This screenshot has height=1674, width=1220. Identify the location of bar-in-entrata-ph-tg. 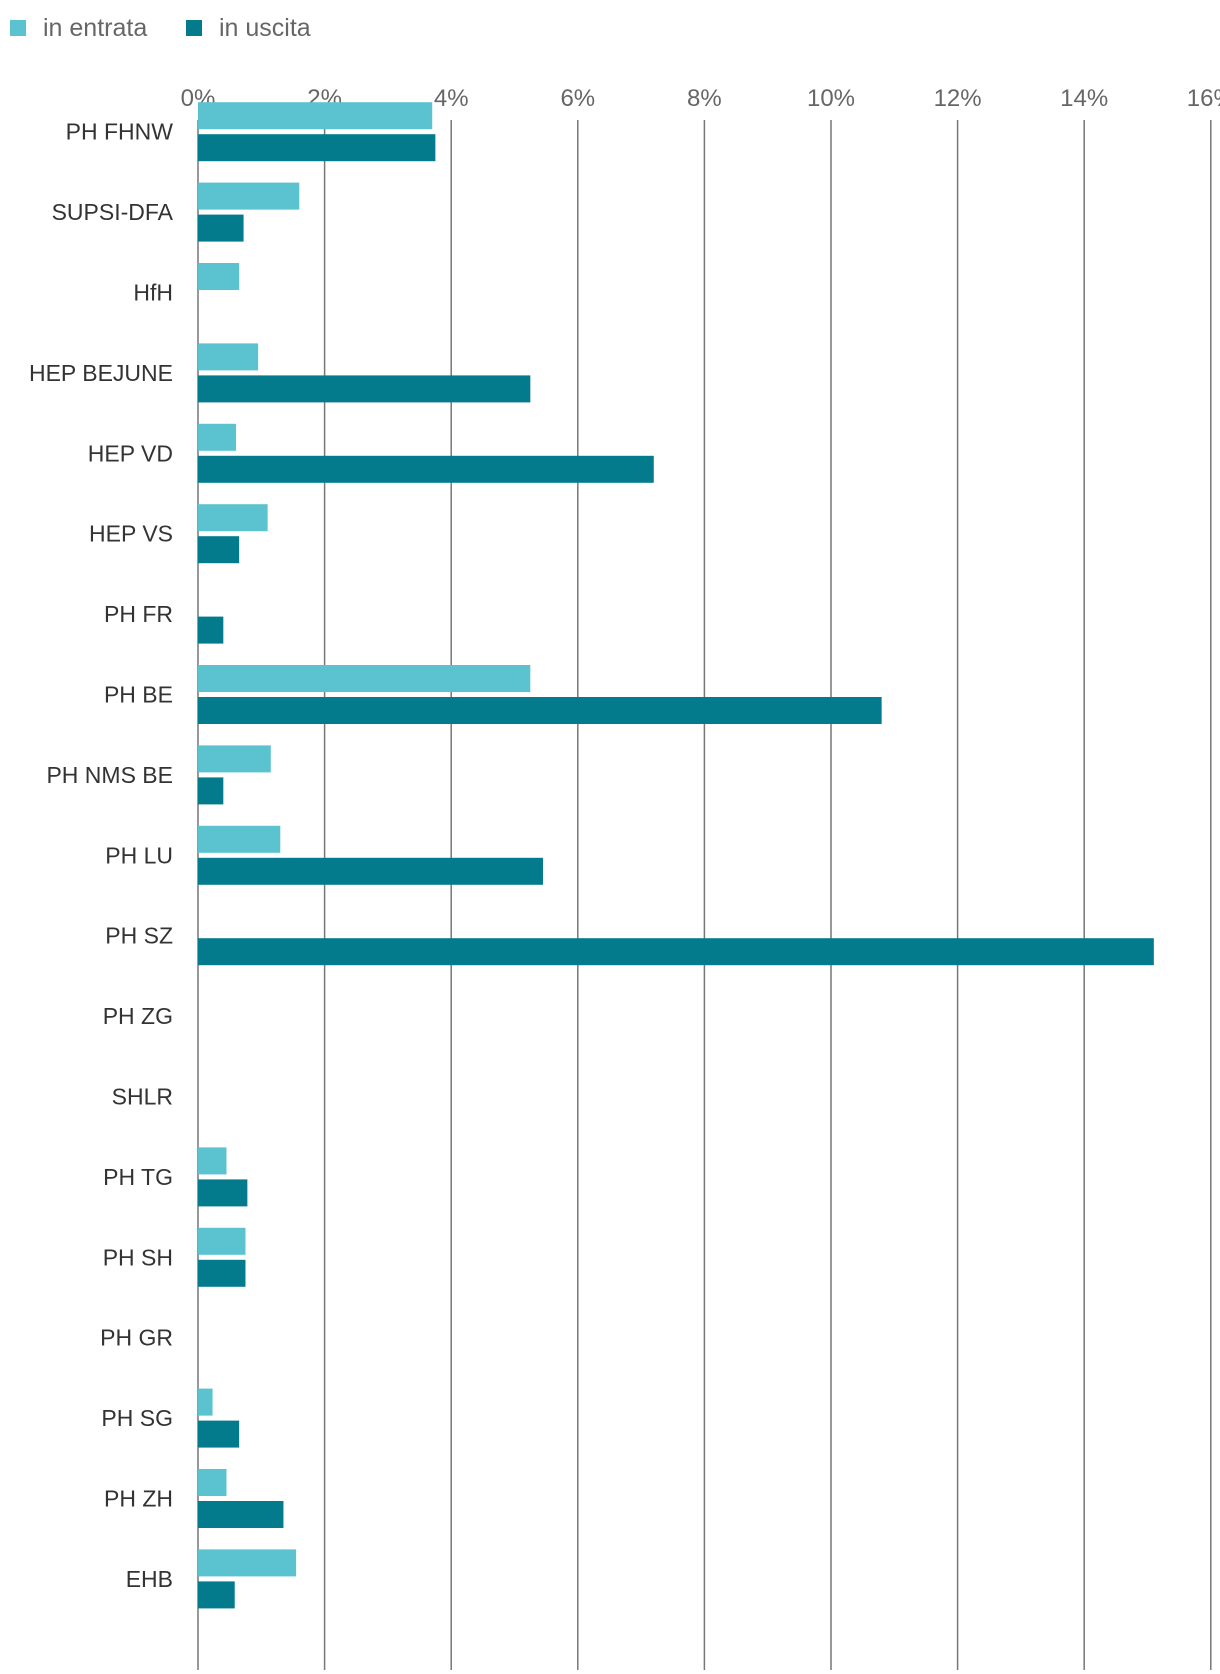
(212, 1161).